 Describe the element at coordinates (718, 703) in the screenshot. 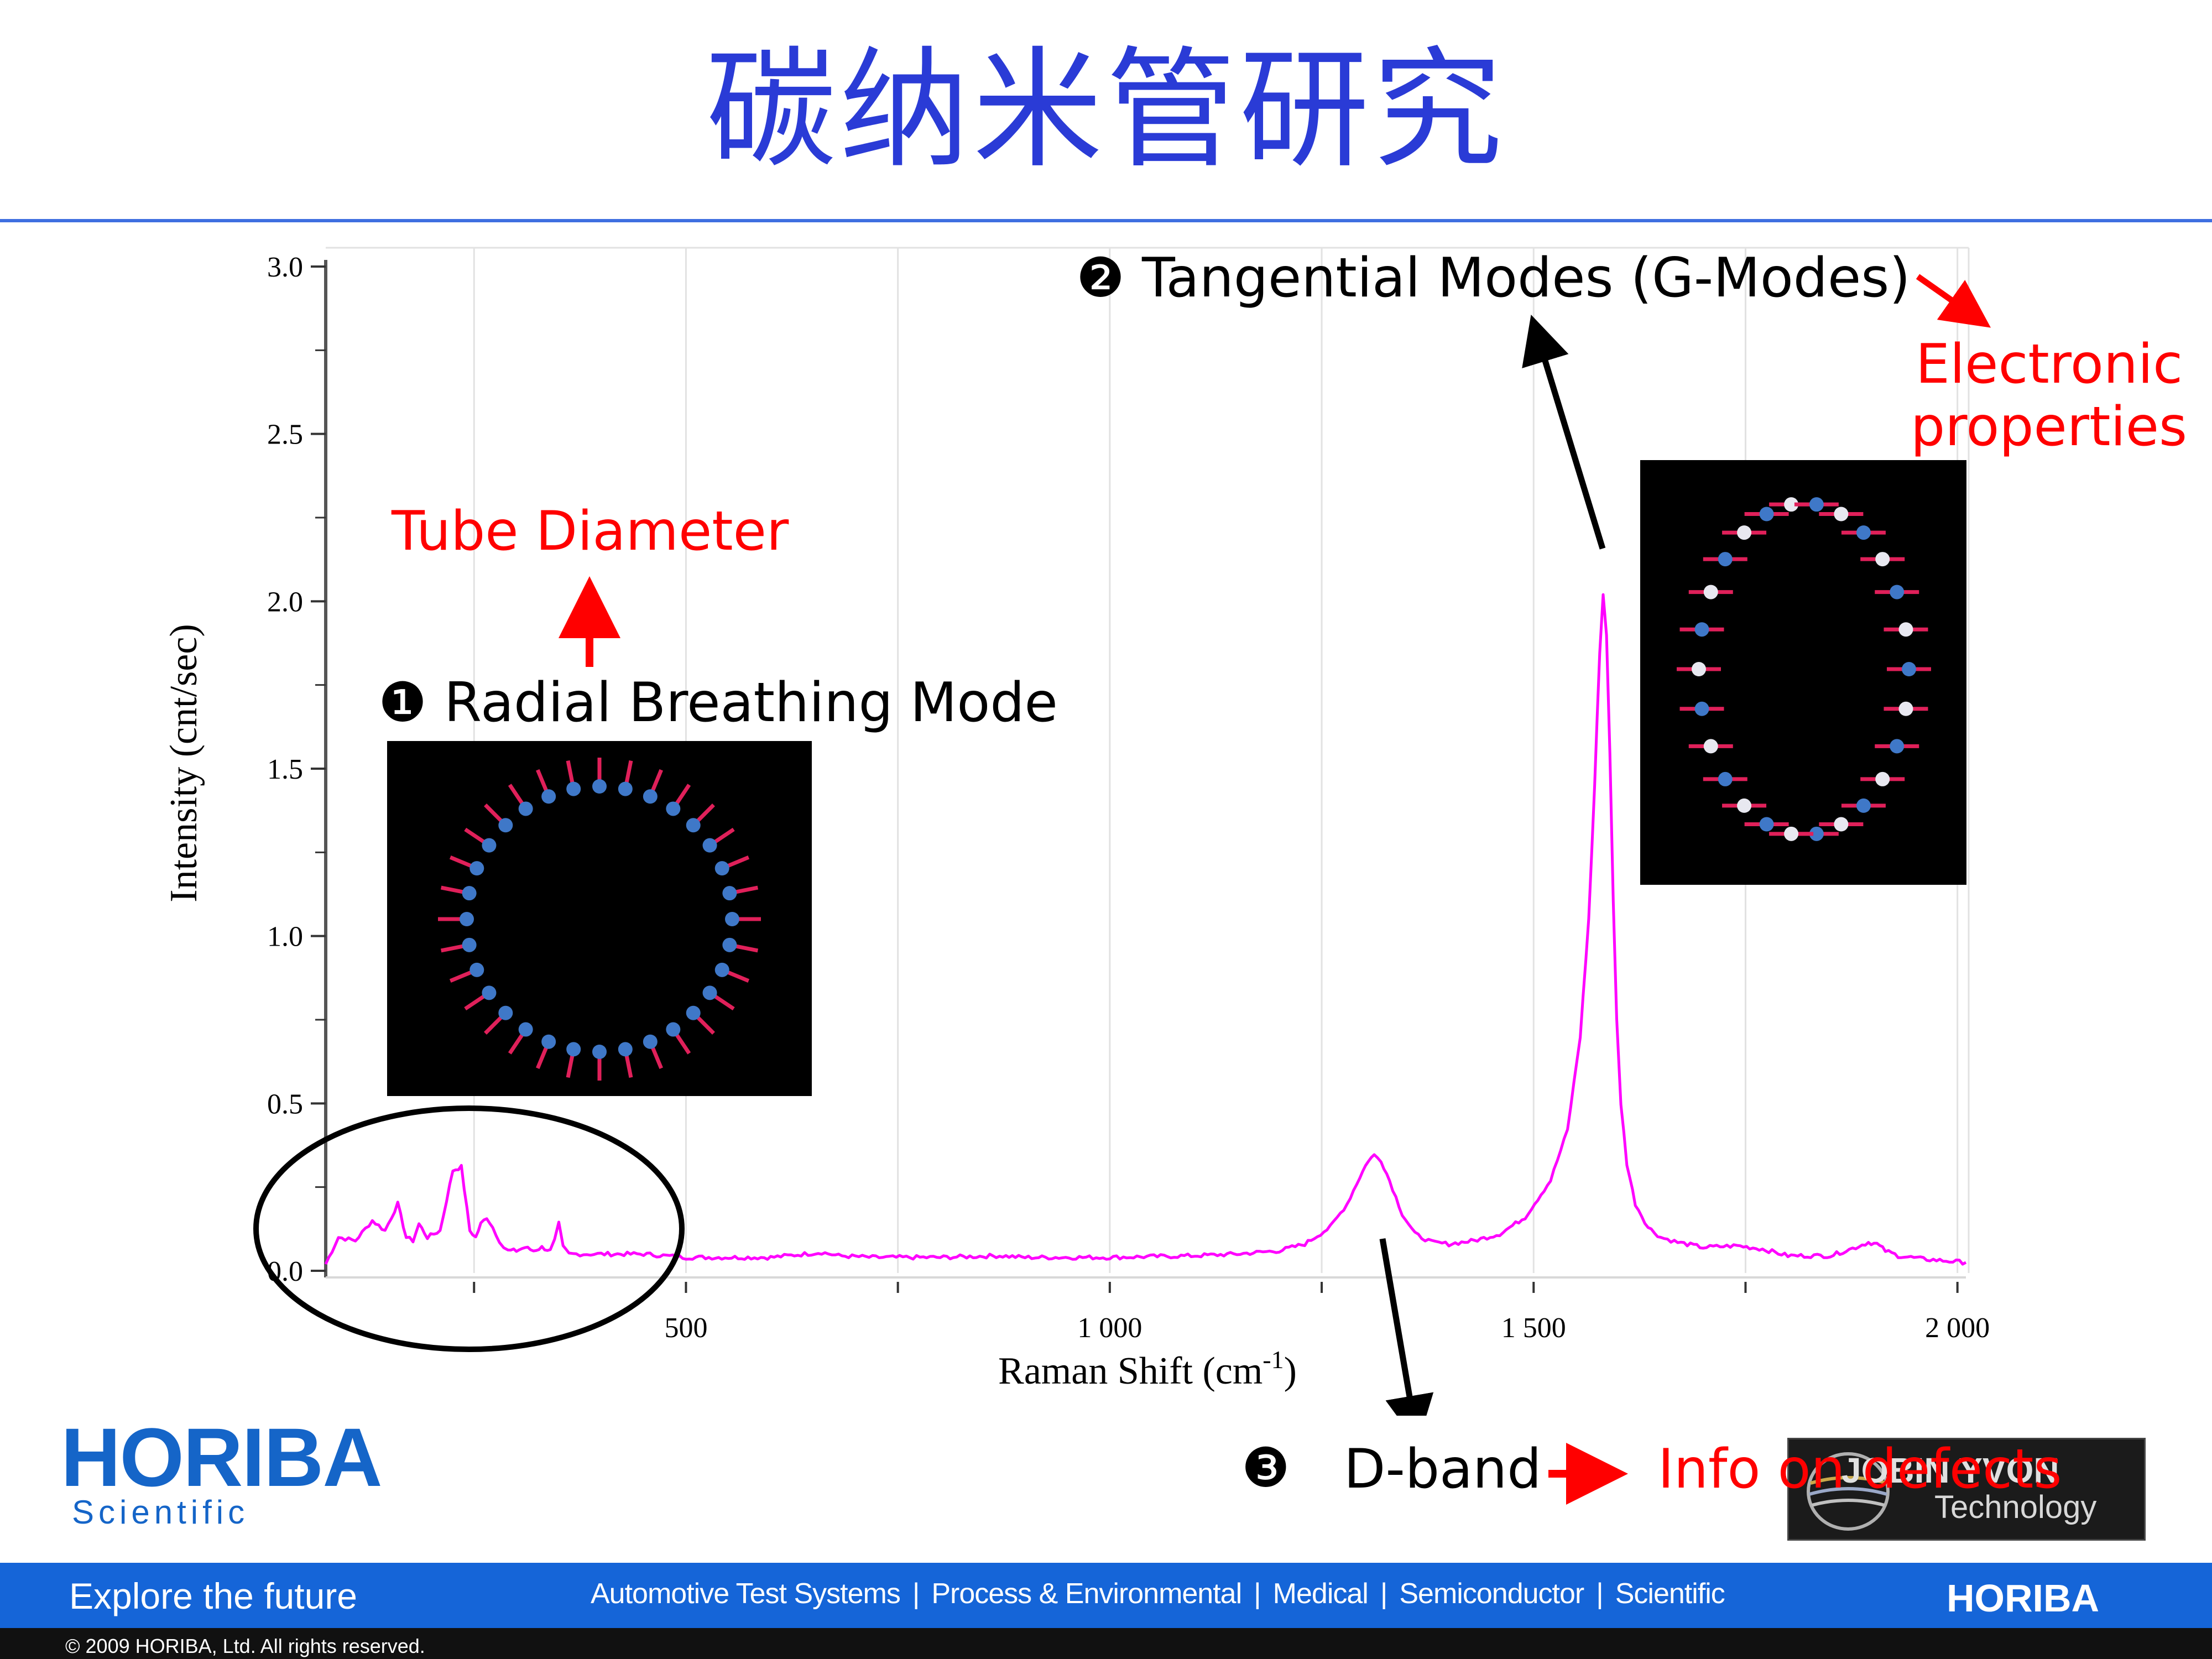

I see `rbm-label: ❶ Radial Breathing Mode` at that location.